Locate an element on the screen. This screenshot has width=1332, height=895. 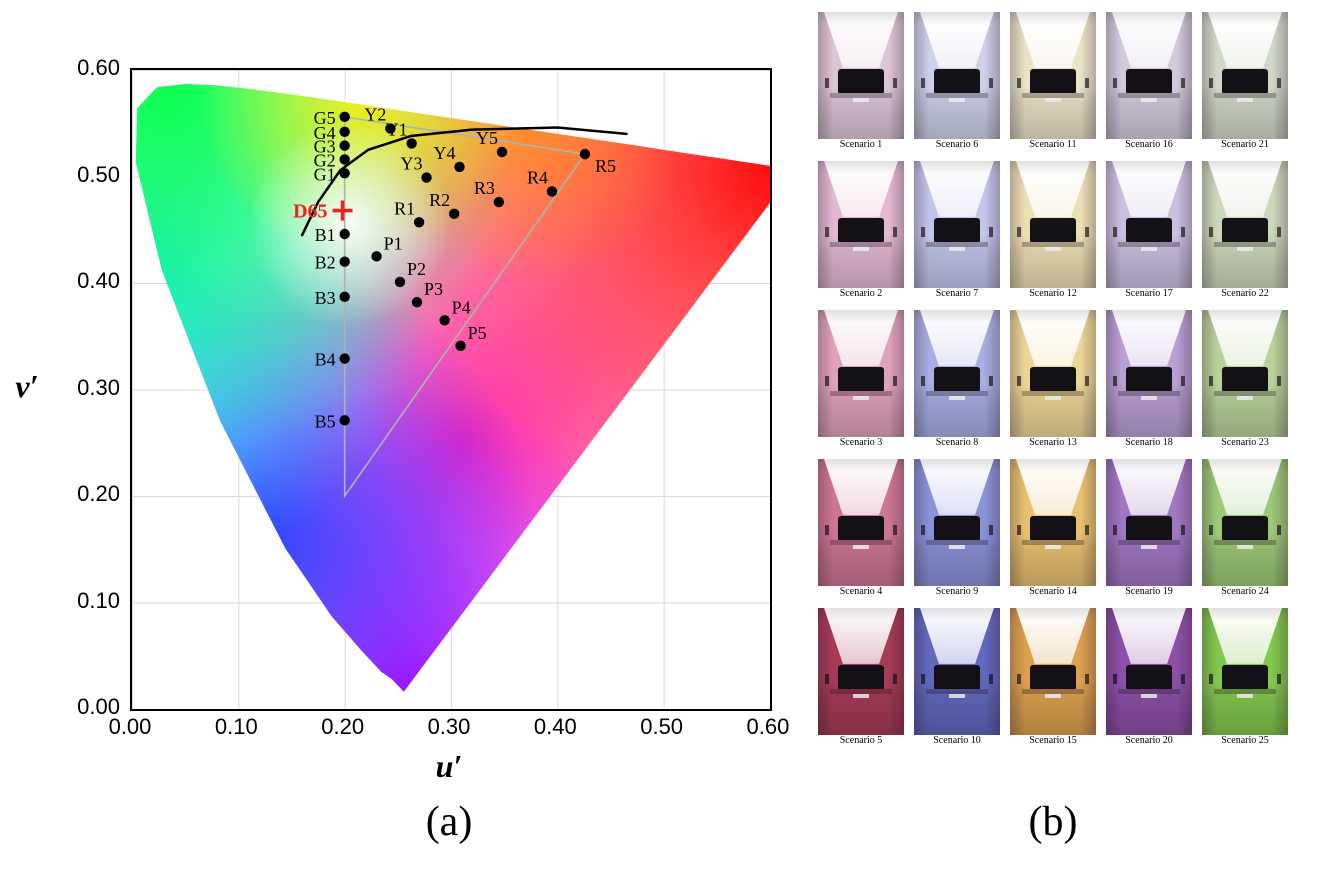
y-axis-tick-labels: 0.60 0.50 0.40 0.30 0.20 0.10 0.00 is located at coordinates (84, 387).